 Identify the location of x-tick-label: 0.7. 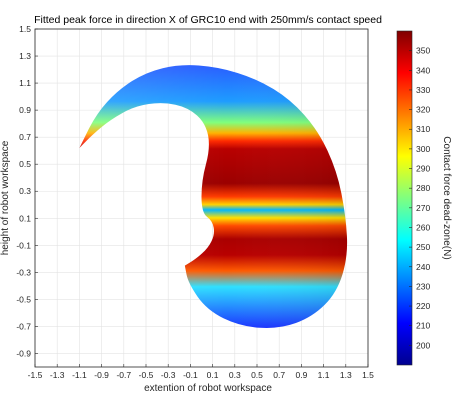
(279, 375).